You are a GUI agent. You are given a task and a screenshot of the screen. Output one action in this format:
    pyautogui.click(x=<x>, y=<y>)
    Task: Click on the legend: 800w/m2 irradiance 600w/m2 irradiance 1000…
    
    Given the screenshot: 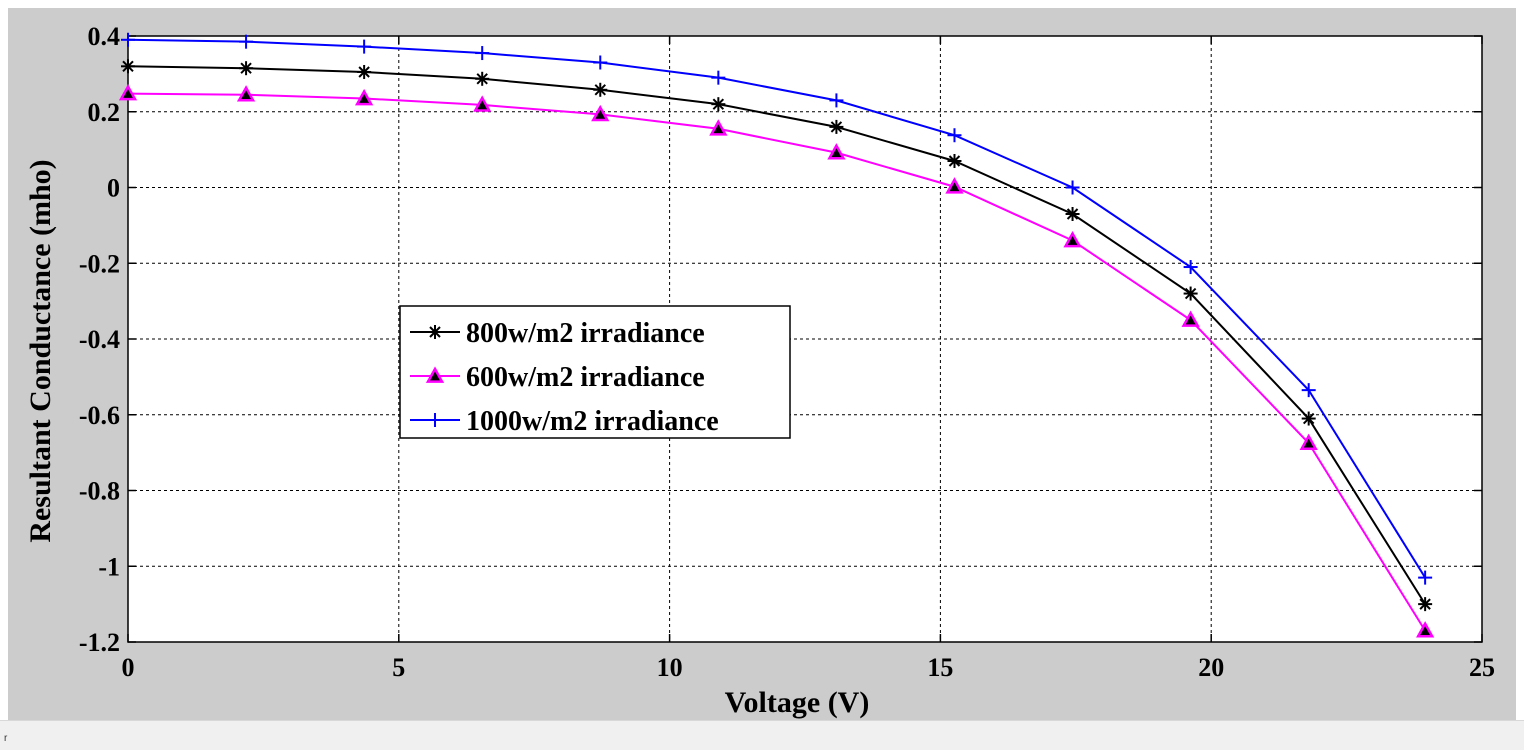 What is the action you would take?
    pyautogui.click(x=595, y=372)
    